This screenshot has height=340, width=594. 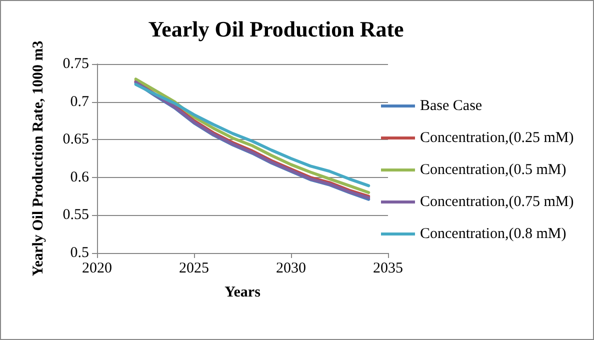 What do you see at coordinates (276, 29) in the screenshot?
I see `chart-title: Yearly Oil Production Rate` at bounding box center [276, 29].